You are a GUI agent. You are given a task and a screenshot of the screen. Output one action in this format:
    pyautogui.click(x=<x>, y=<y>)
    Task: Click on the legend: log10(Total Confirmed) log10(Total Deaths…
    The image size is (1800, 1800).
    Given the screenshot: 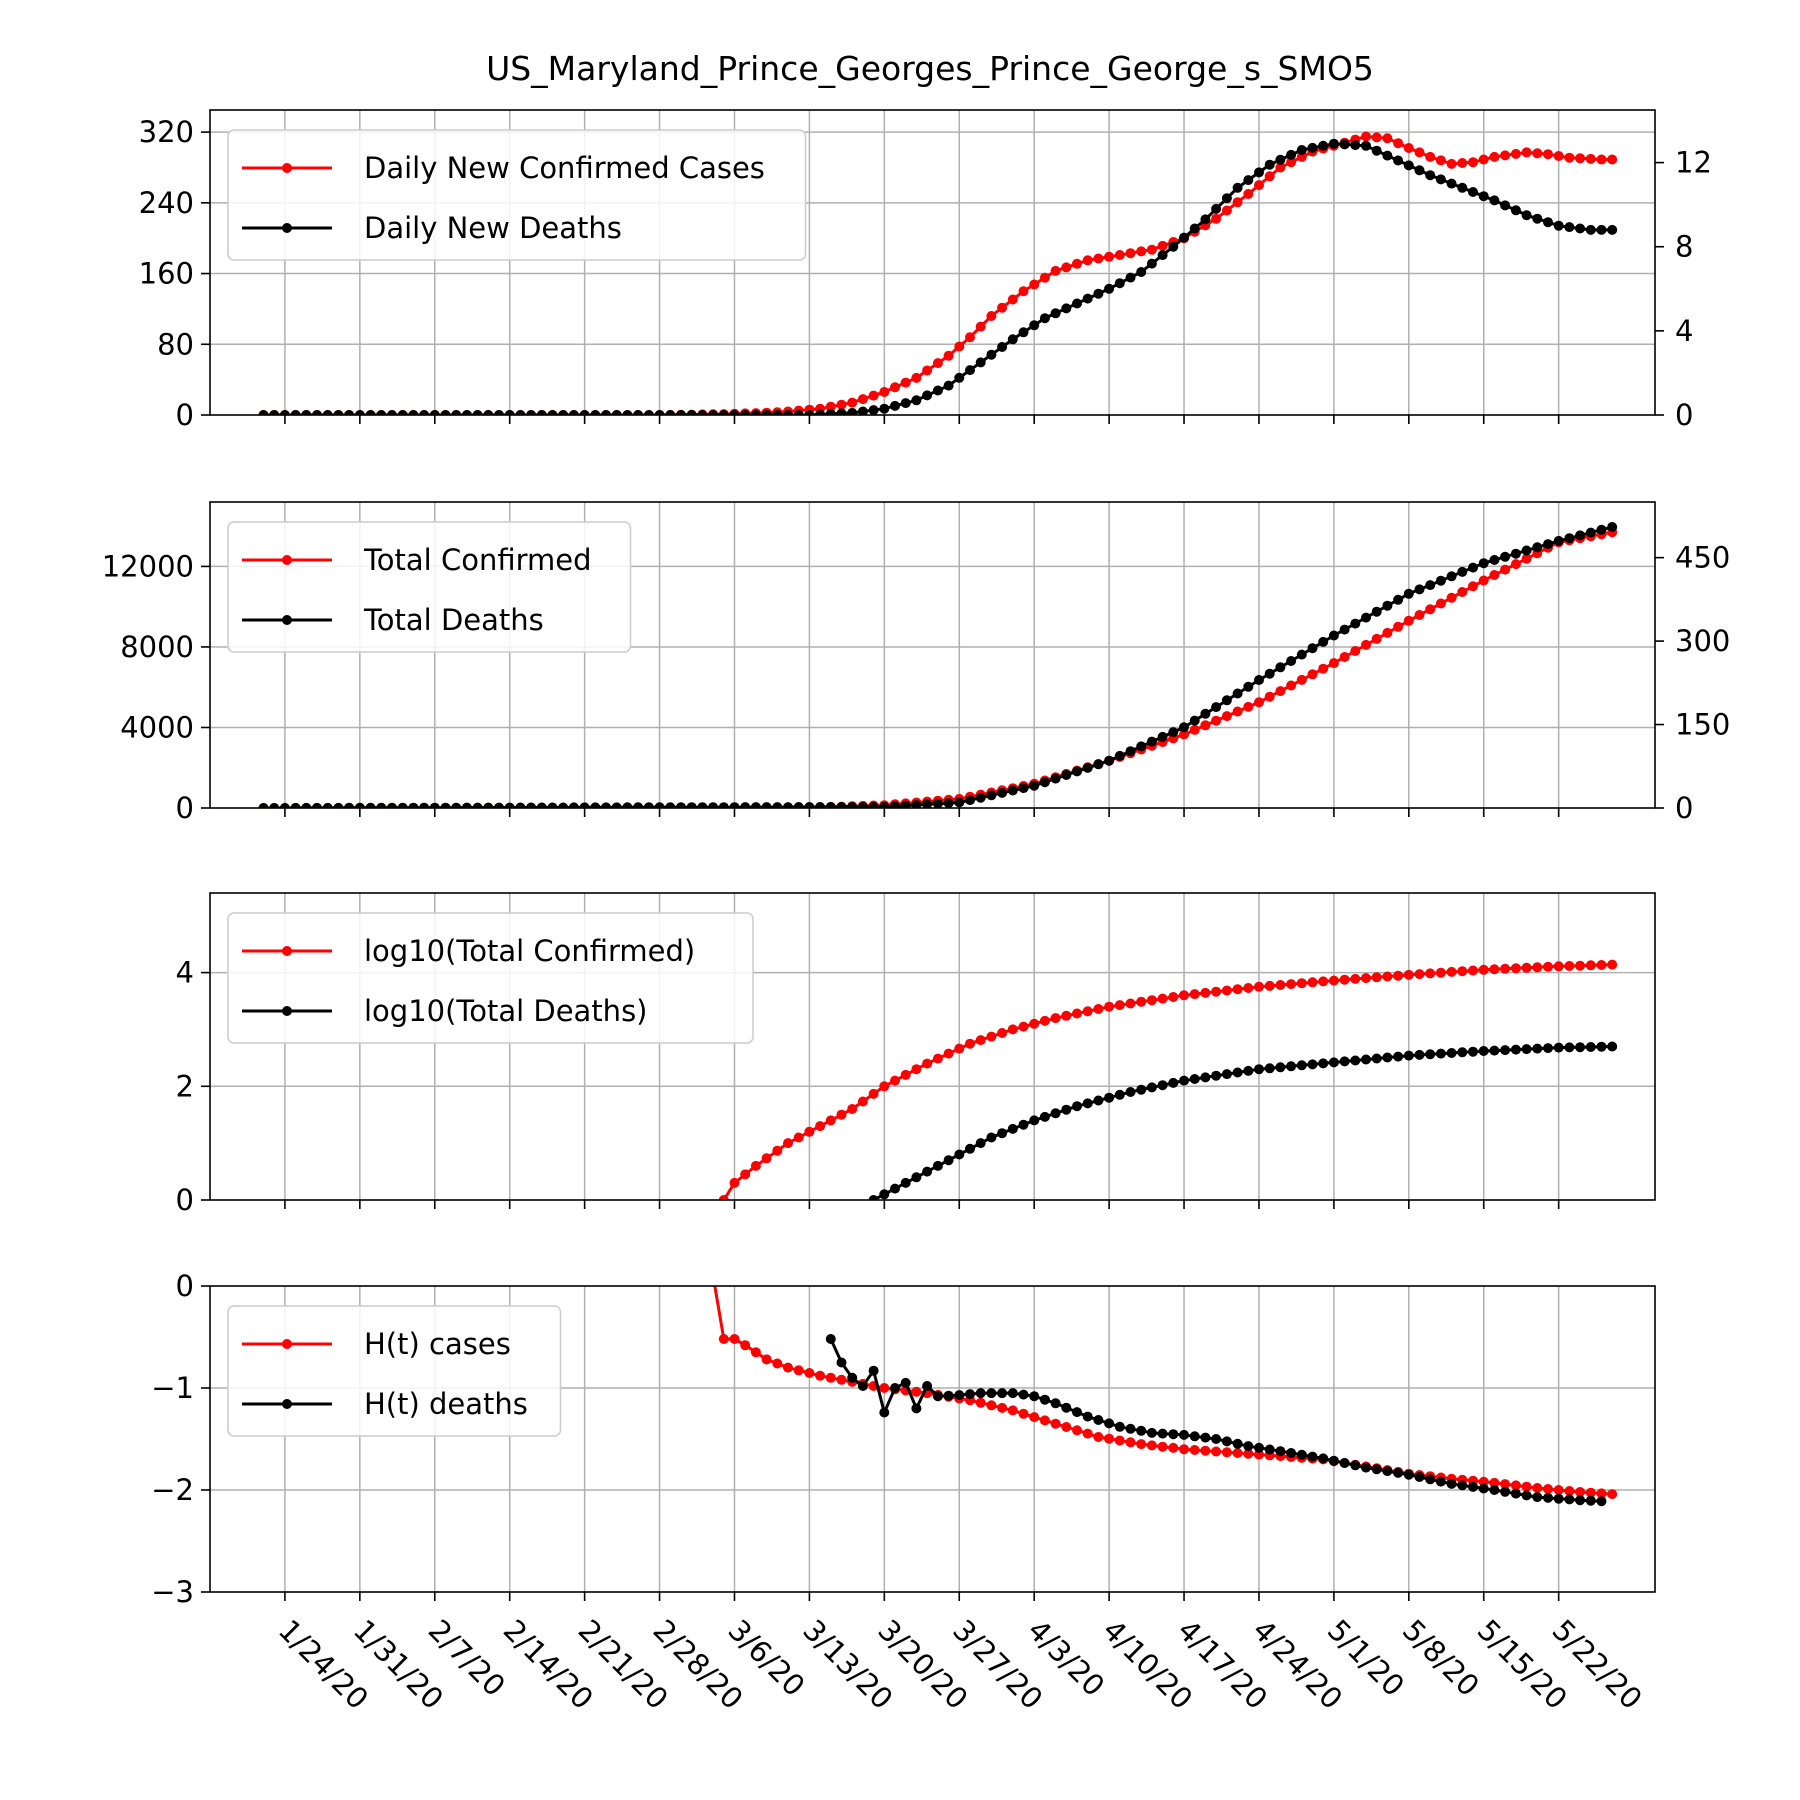 What is the action you would take?
    pyautogui.click(x=490, y=978)
    